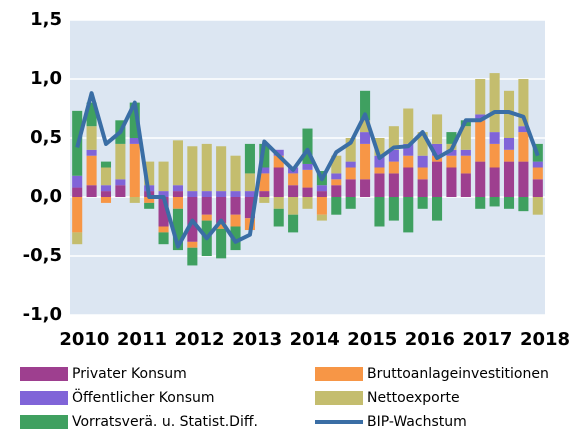 The width and height of the screenshot is (578, 443). What do you see at coordinates (315, 339) in the screenshot?
I see `x-tick-label: 2014` at bounding box center [315, 339].